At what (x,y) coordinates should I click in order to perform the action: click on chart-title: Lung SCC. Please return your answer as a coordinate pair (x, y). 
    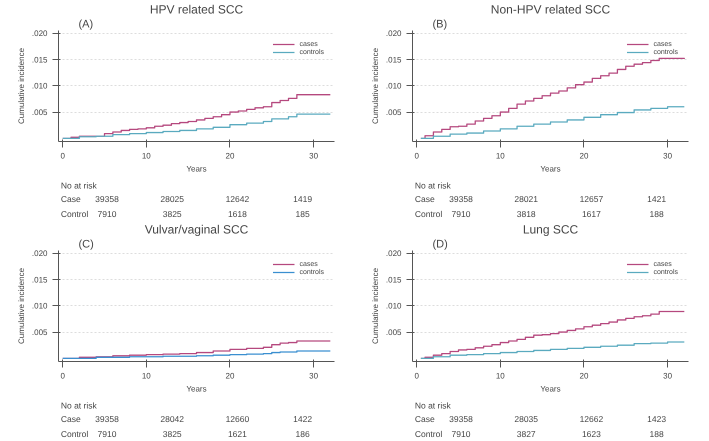
    Looking at the image, I should click on (550, 229).